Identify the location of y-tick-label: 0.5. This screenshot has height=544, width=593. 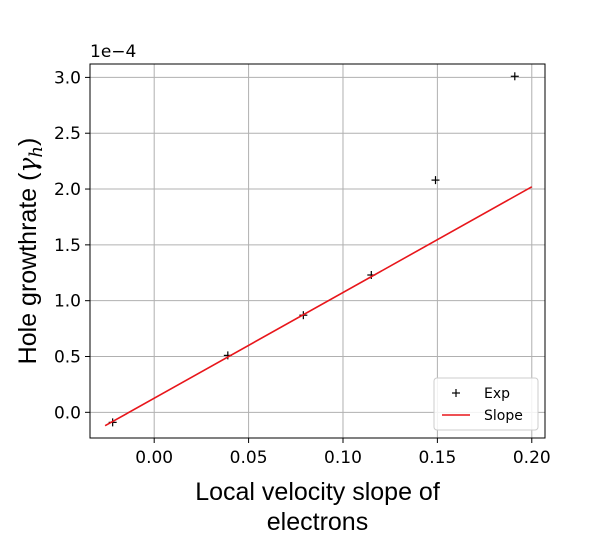
(67, 358).